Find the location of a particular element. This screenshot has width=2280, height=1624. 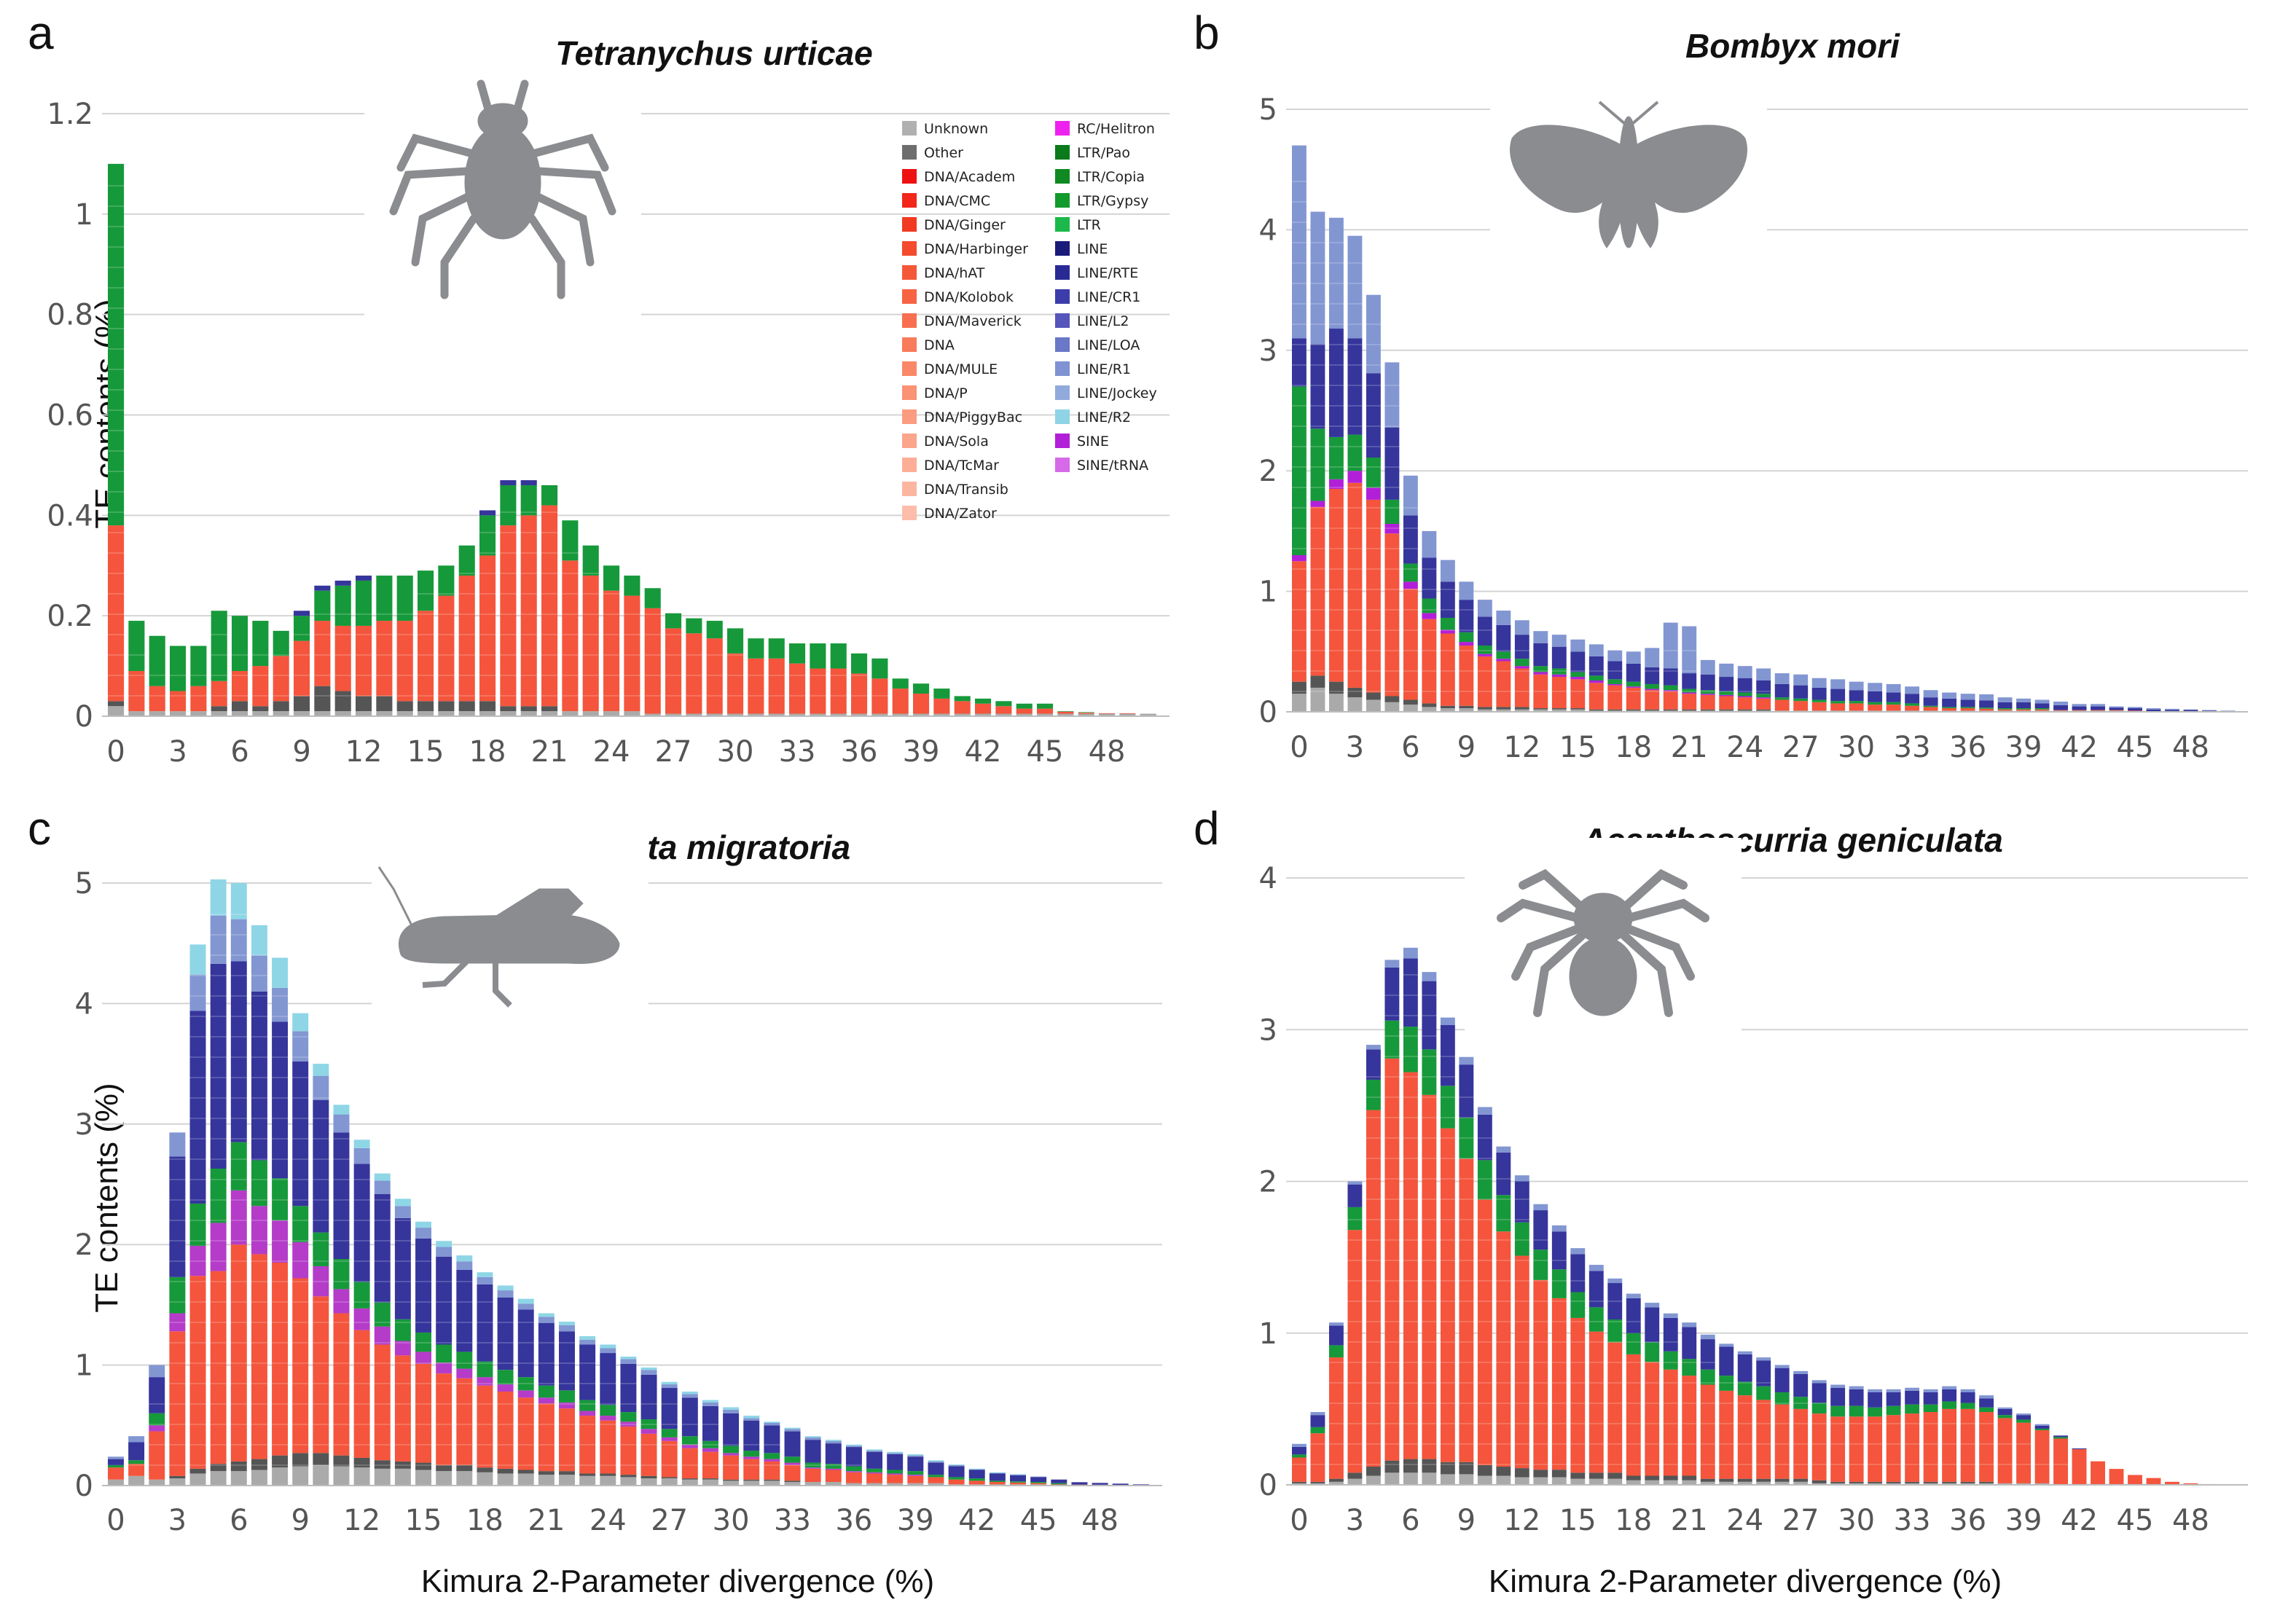

x-tick-label: 27 is located at coordinates (1801, 747).